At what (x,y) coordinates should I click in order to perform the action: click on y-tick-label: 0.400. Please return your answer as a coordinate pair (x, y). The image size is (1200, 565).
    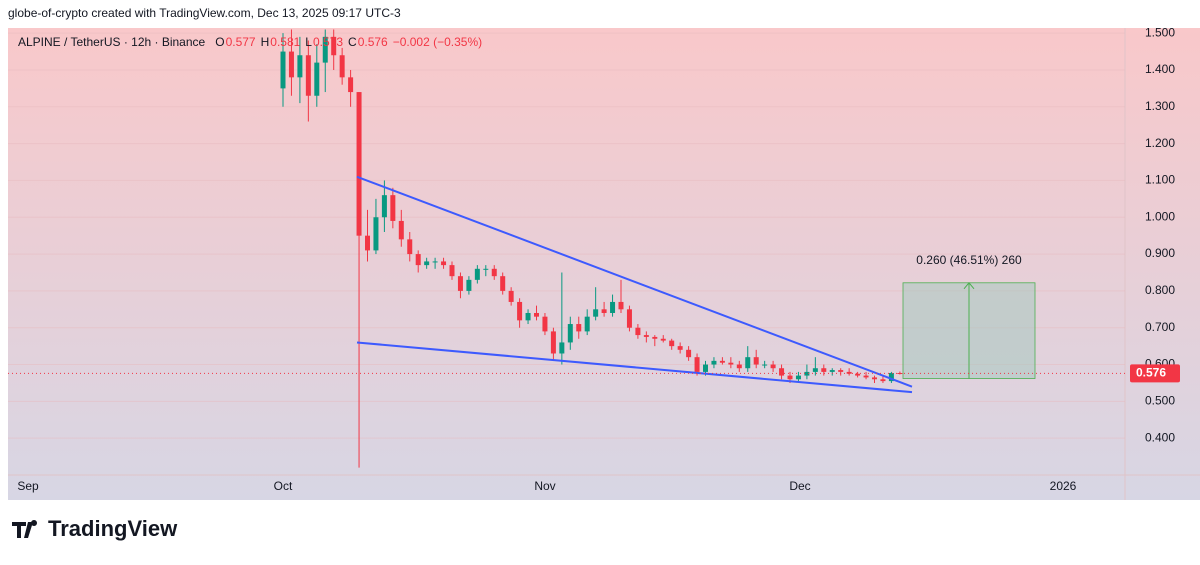
    Looking at the image, I should click on (1160, 437).